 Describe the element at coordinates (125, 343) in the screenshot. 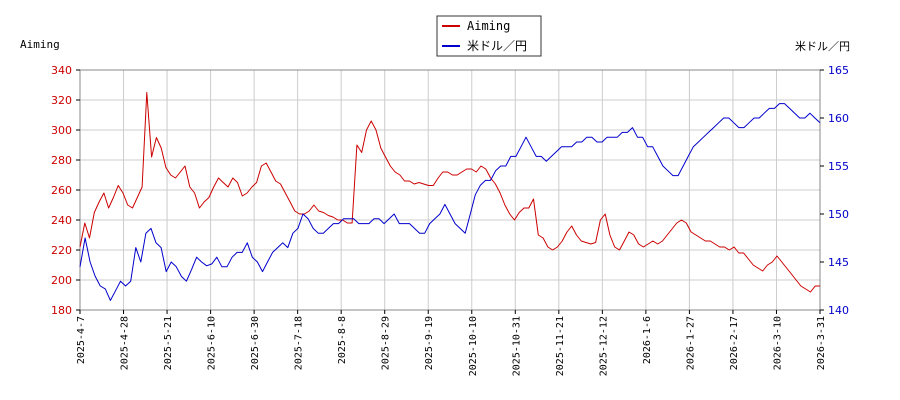

I see `x-tick-label: 2025-4-28` at that location.